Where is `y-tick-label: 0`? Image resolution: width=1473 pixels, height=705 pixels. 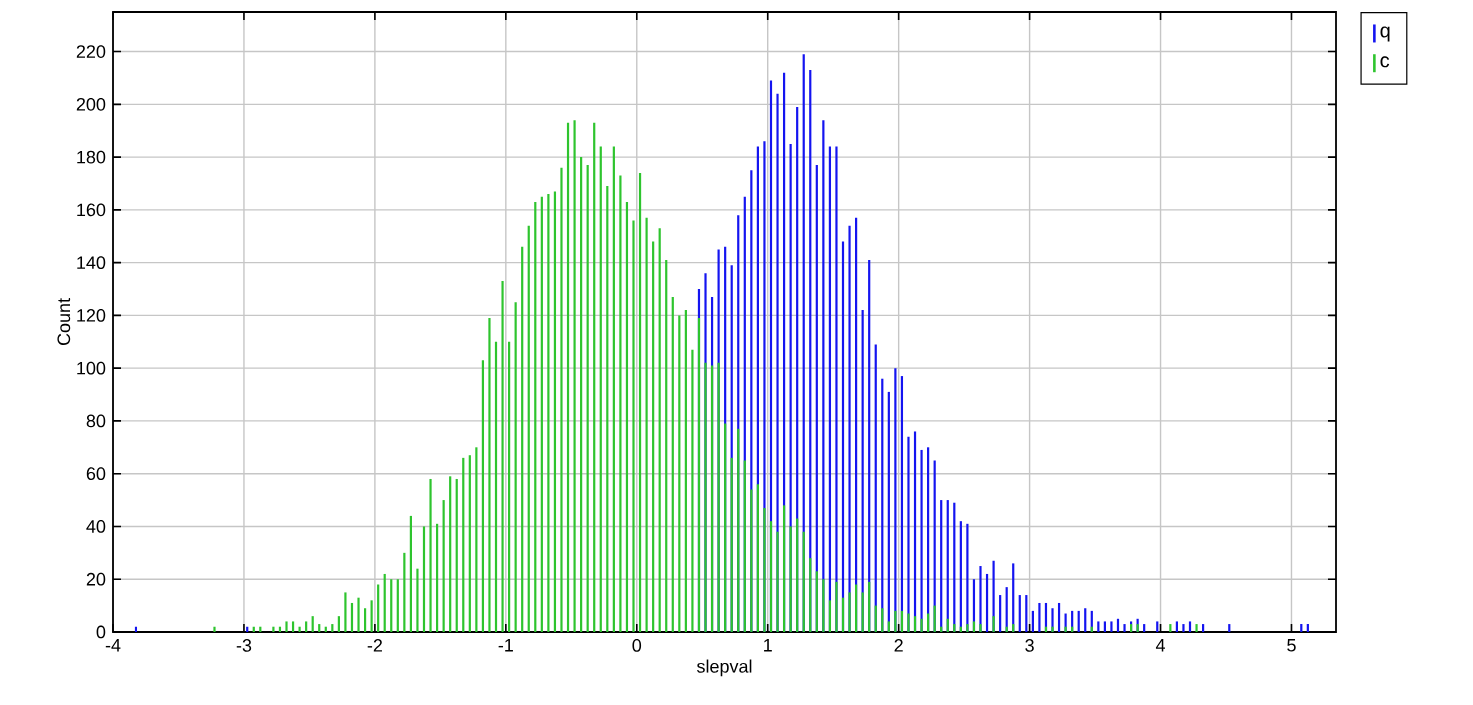
y-tick-label: 0 is located at coordinates (101, 632).